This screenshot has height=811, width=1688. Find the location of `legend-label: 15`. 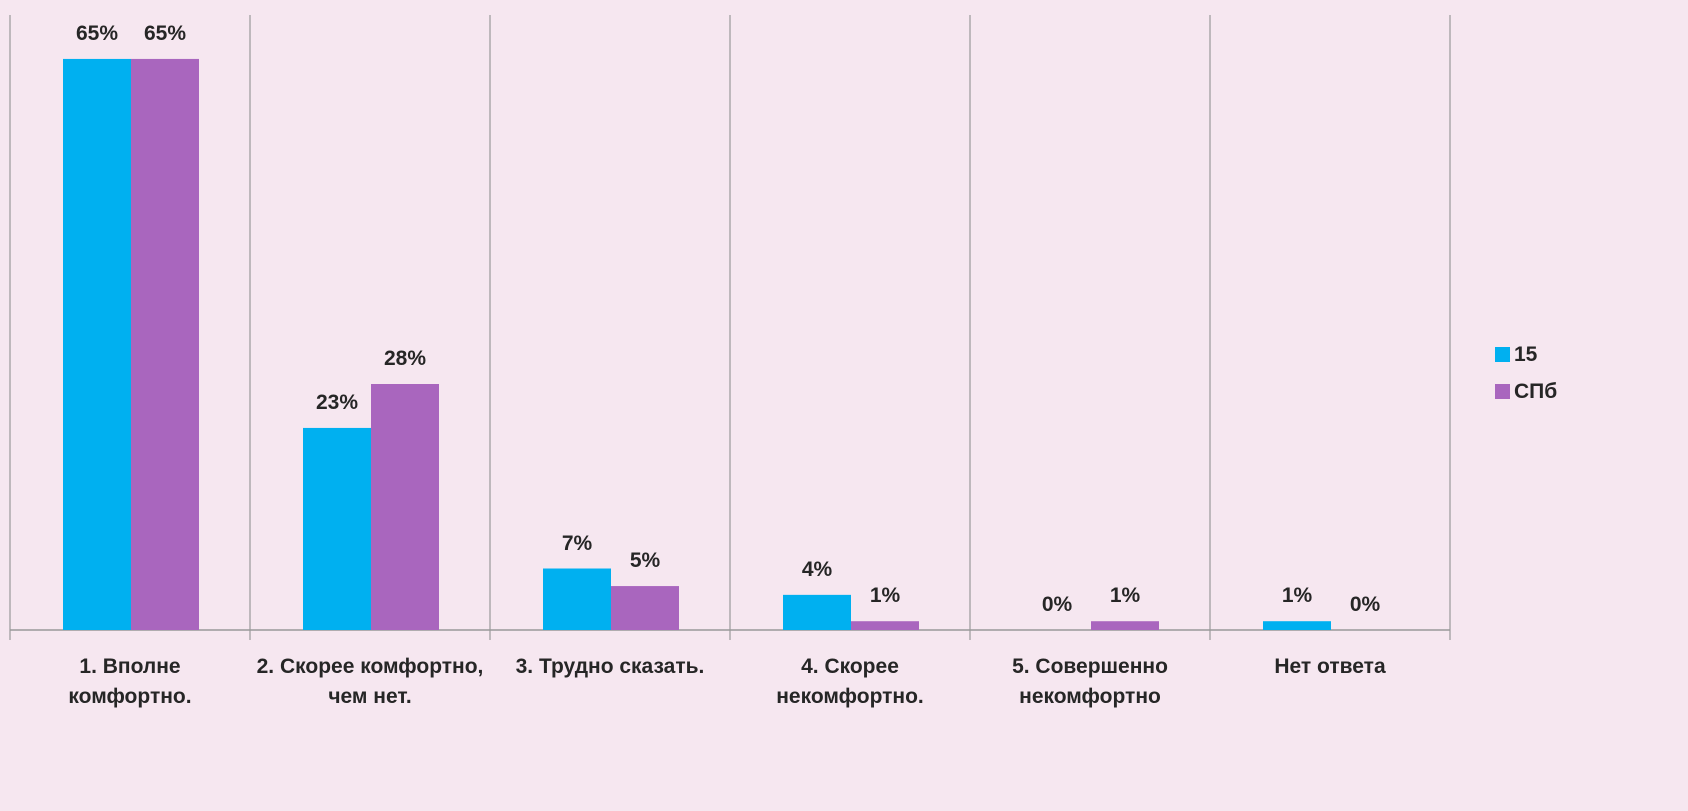

legend-label: 15 is located at coordinates (1526, 354).